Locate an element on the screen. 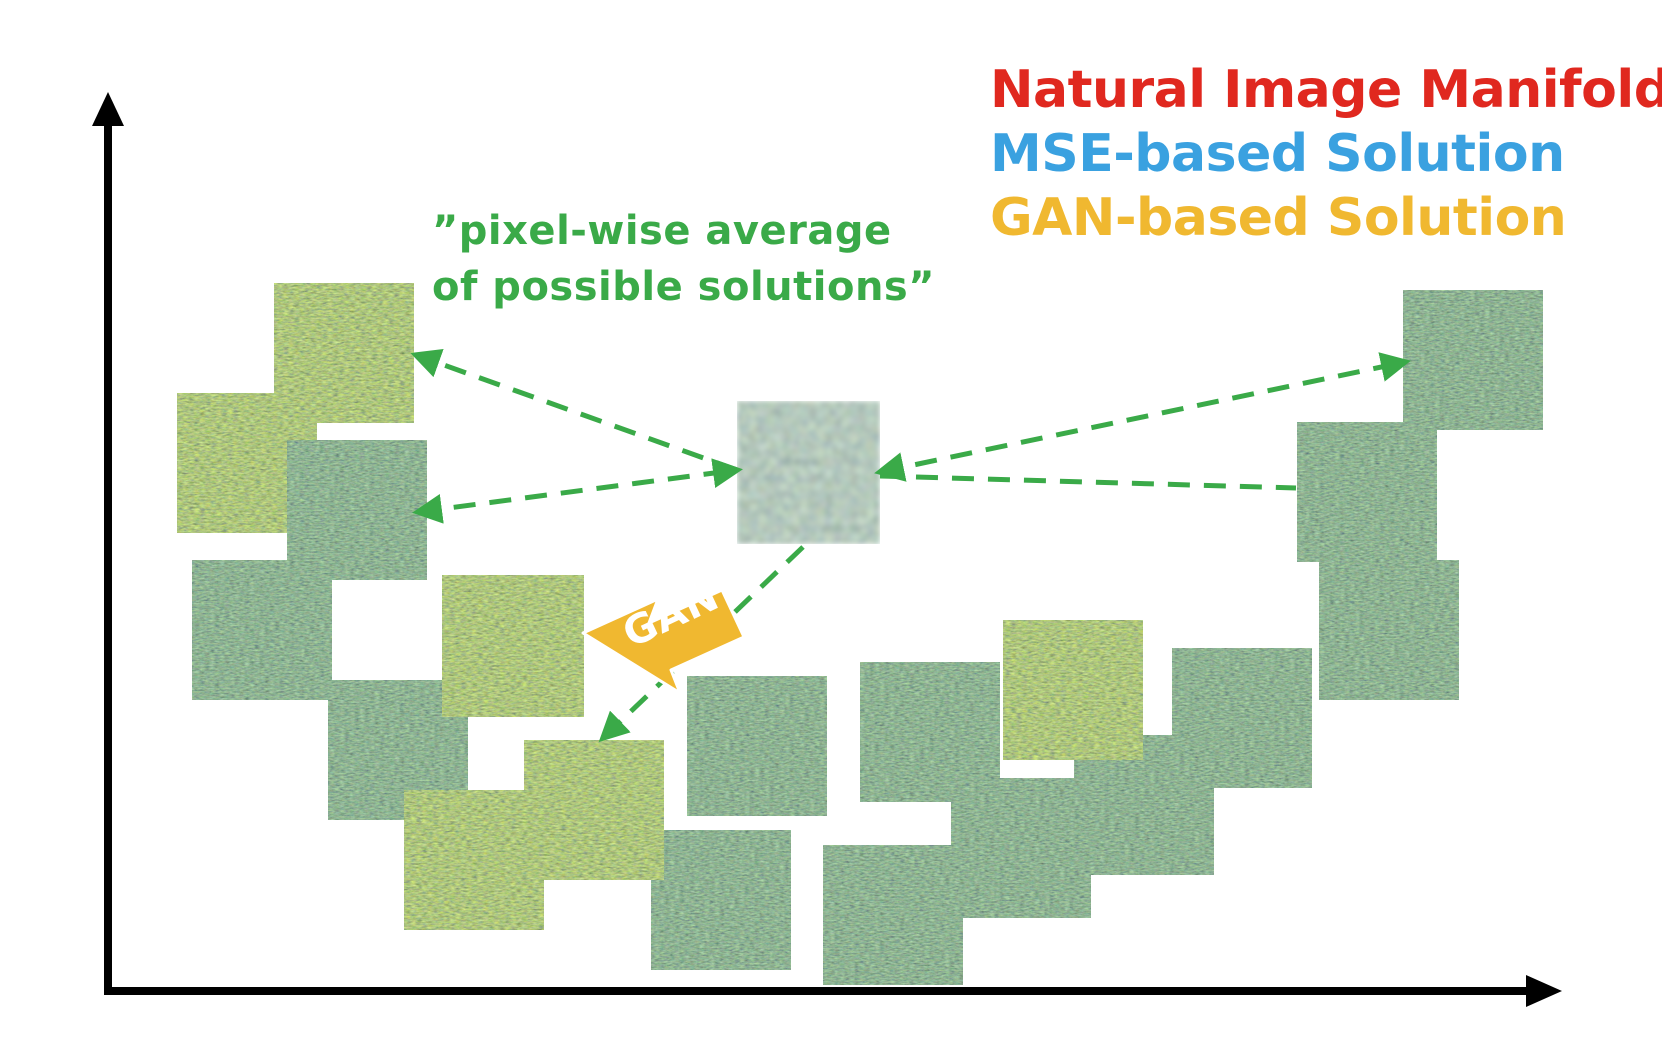  legend-gan-label: GAN-based Solution is located at coordinates (1278, 218).